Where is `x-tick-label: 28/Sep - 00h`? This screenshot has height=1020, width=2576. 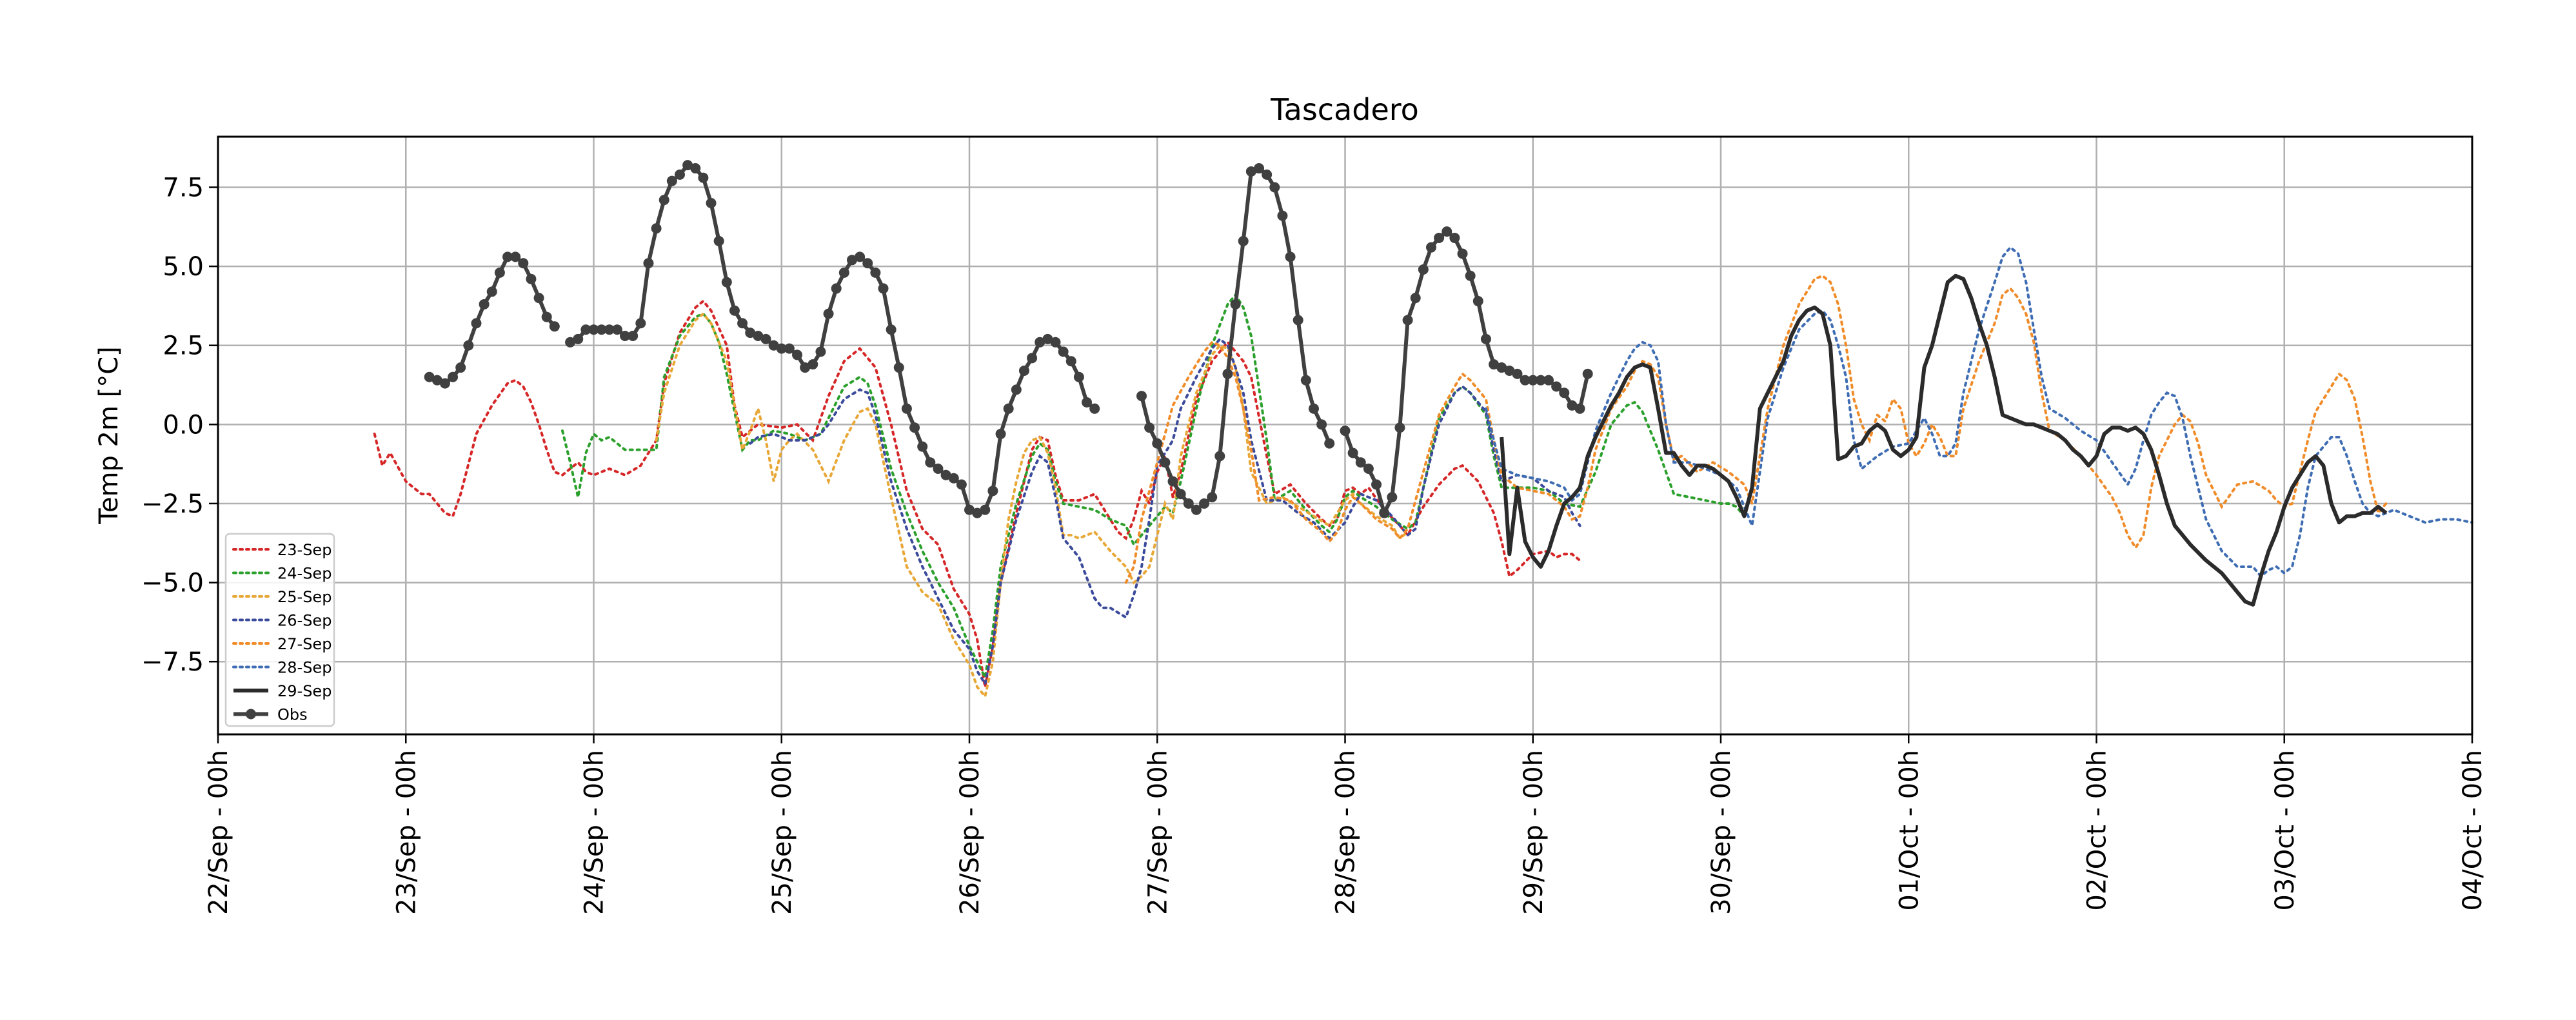
x-tick-label: 28/Sep - 00h is located at coordinates (1346, 832).